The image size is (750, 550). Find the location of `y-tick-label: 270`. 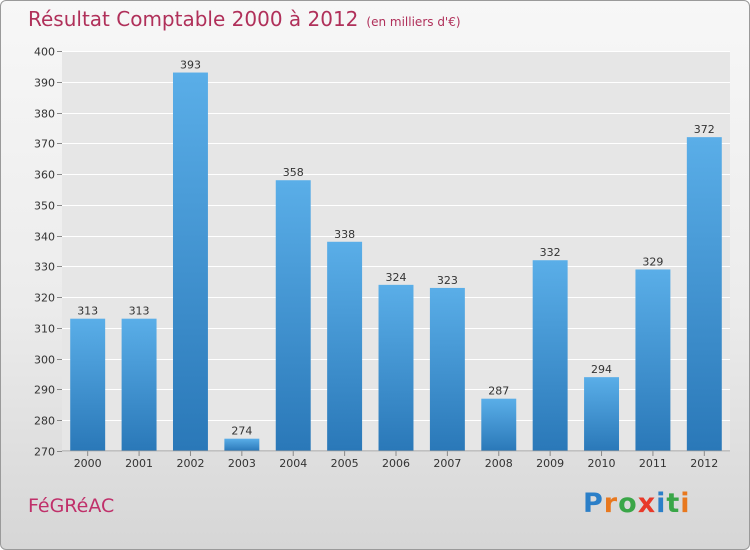

y-tick-label: 270 is located at coordinates (44, 452).